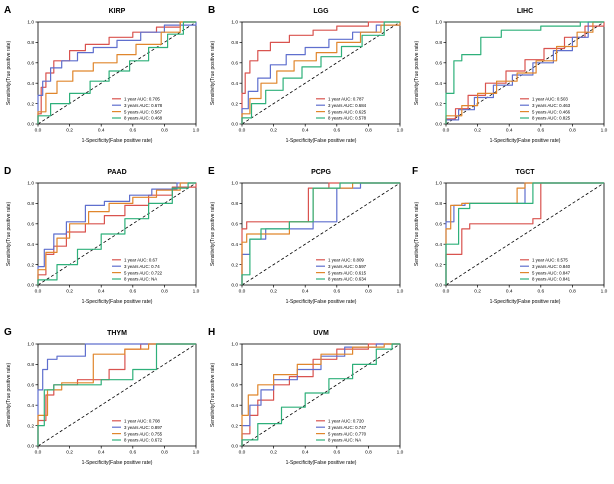 The image size is (614, 484). I want to click on legend-label: 3 years AUC: 0.463, so click(551, 105).